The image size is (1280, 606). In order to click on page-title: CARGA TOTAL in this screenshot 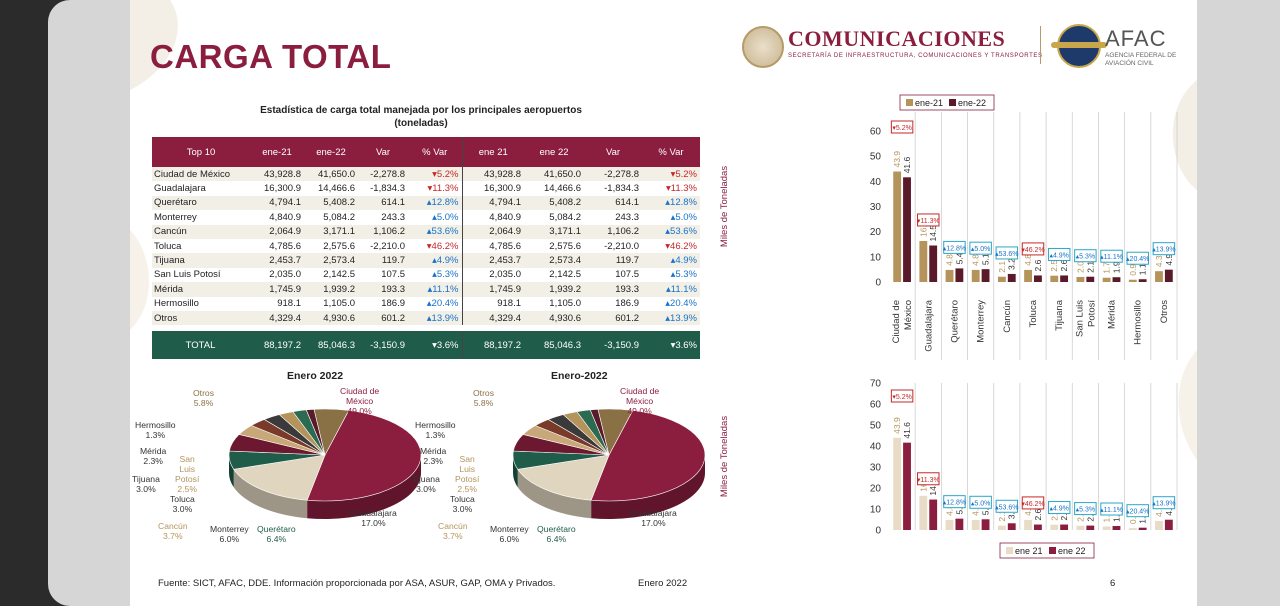, I will do `click(271, 56)`.